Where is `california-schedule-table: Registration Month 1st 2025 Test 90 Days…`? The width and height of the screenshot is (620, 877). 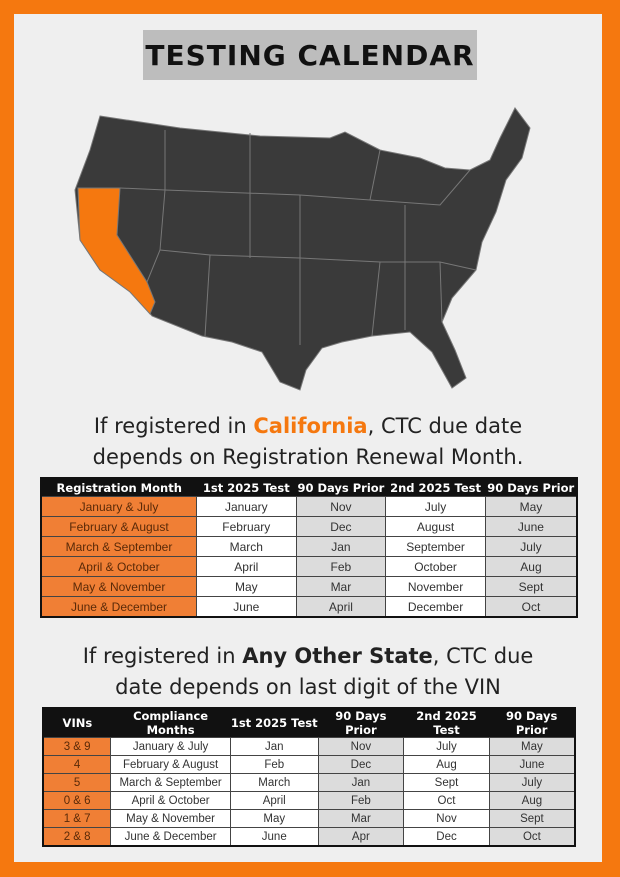
california-schedule-table: Registration Month 1st 2025 Test 90 Days… is located at coordinates (309, 547).